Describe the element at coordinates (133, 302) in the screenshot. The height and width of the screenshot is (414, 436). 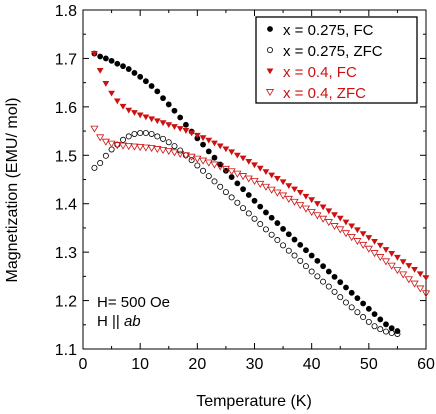
I see `annotation-text: H= 500 Oe` at that location.